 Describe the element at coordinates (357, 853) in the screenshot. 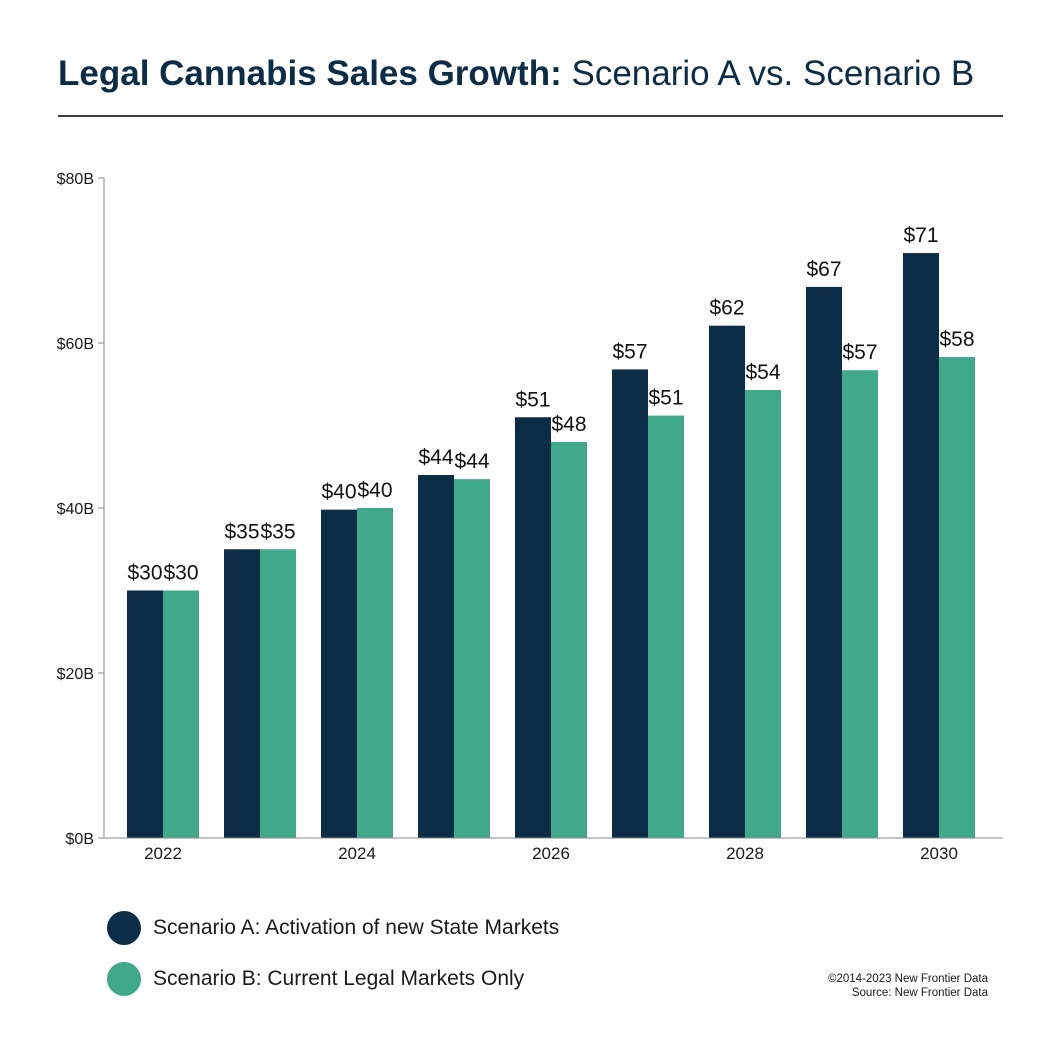

I see `x-tick-label: 2024` at that location.